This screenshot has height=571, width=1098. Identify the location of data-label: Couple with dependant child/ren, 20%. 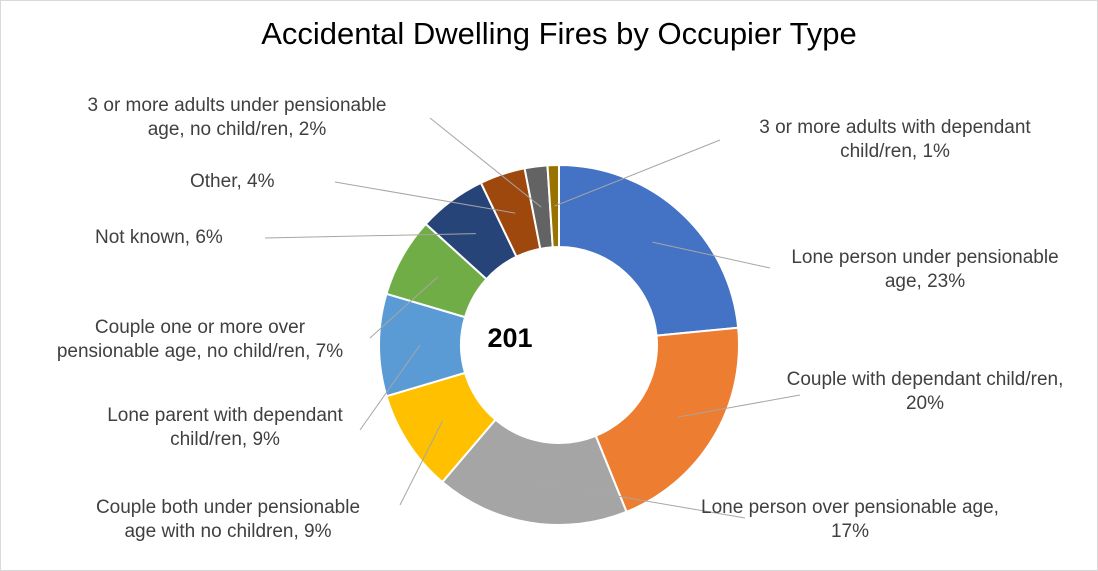
(925, 391).